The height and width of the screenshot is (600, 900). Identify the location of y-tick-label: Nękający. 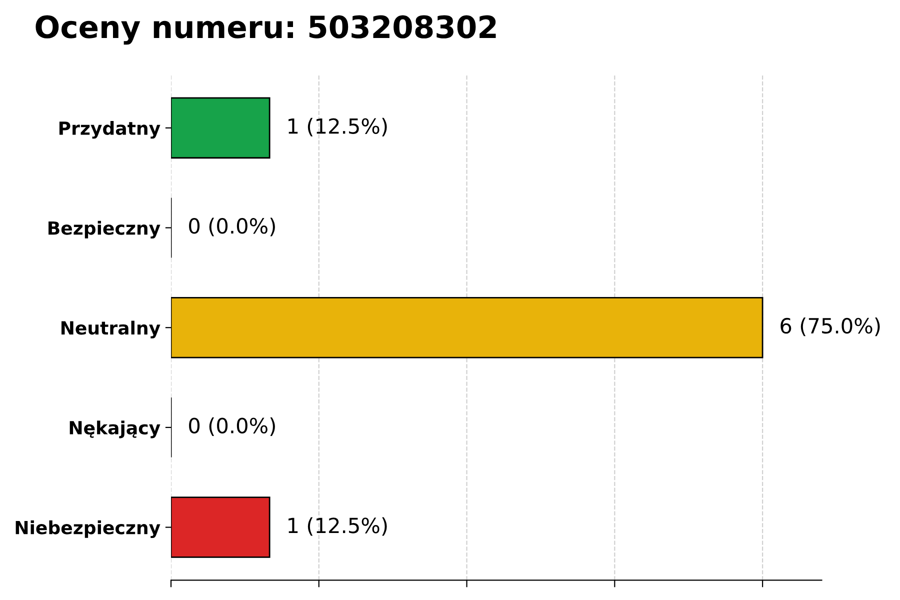
(115, 429).